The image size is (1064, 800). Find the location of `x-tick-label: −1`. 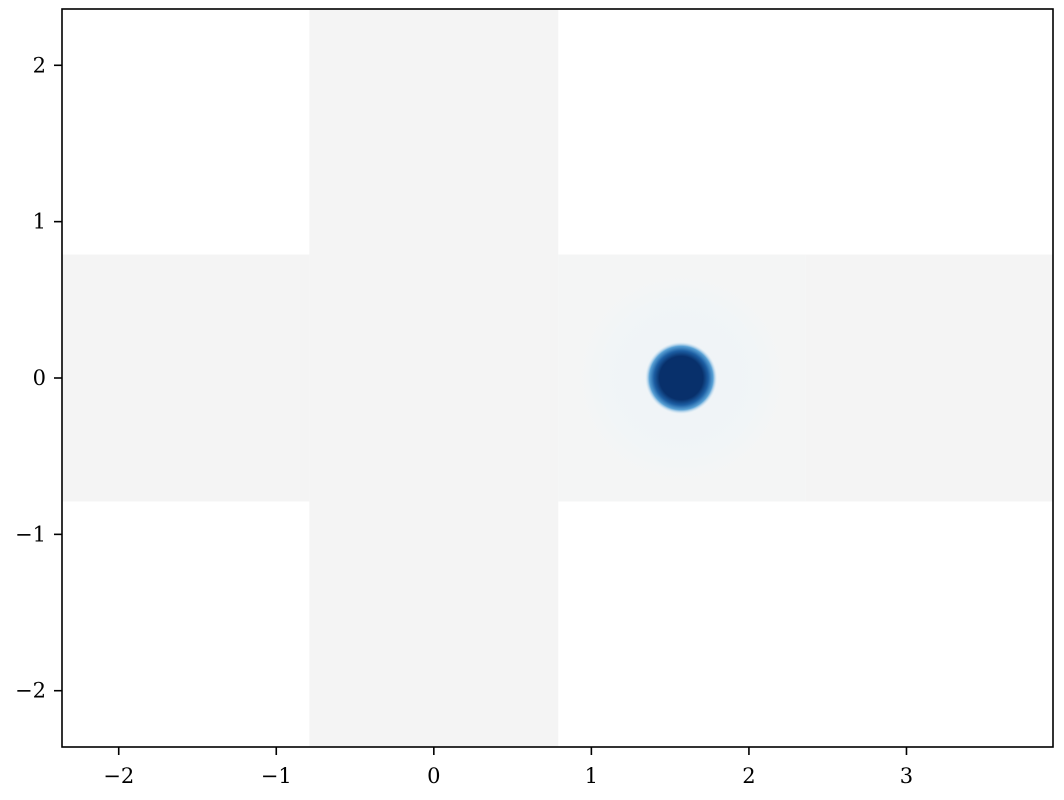

x-tick-label: −1 is located at coordinates (276, 776).